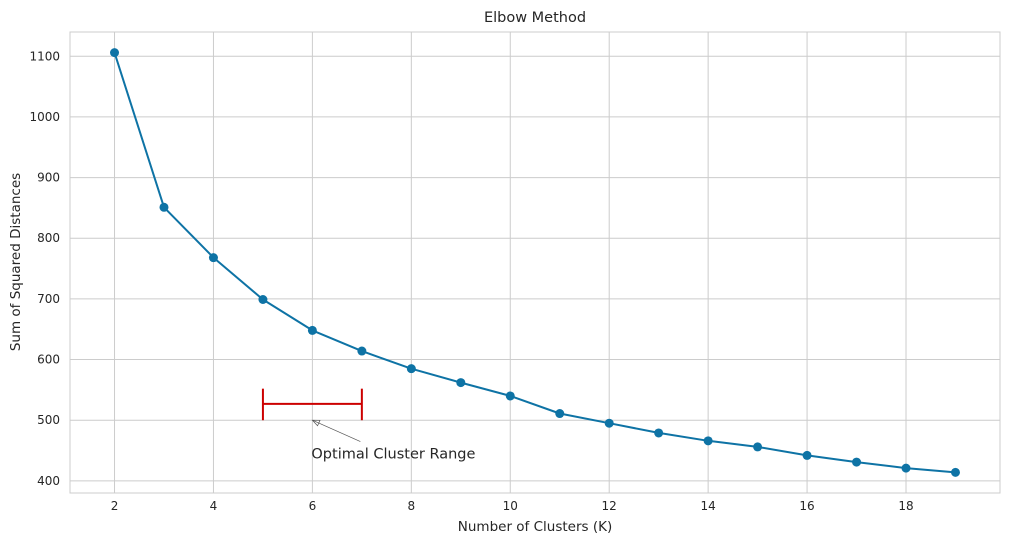  What do you see at coordinates (48, 481) in the screenshot?
I see `y-tick-label: 400` at bounding box center [48, 481].